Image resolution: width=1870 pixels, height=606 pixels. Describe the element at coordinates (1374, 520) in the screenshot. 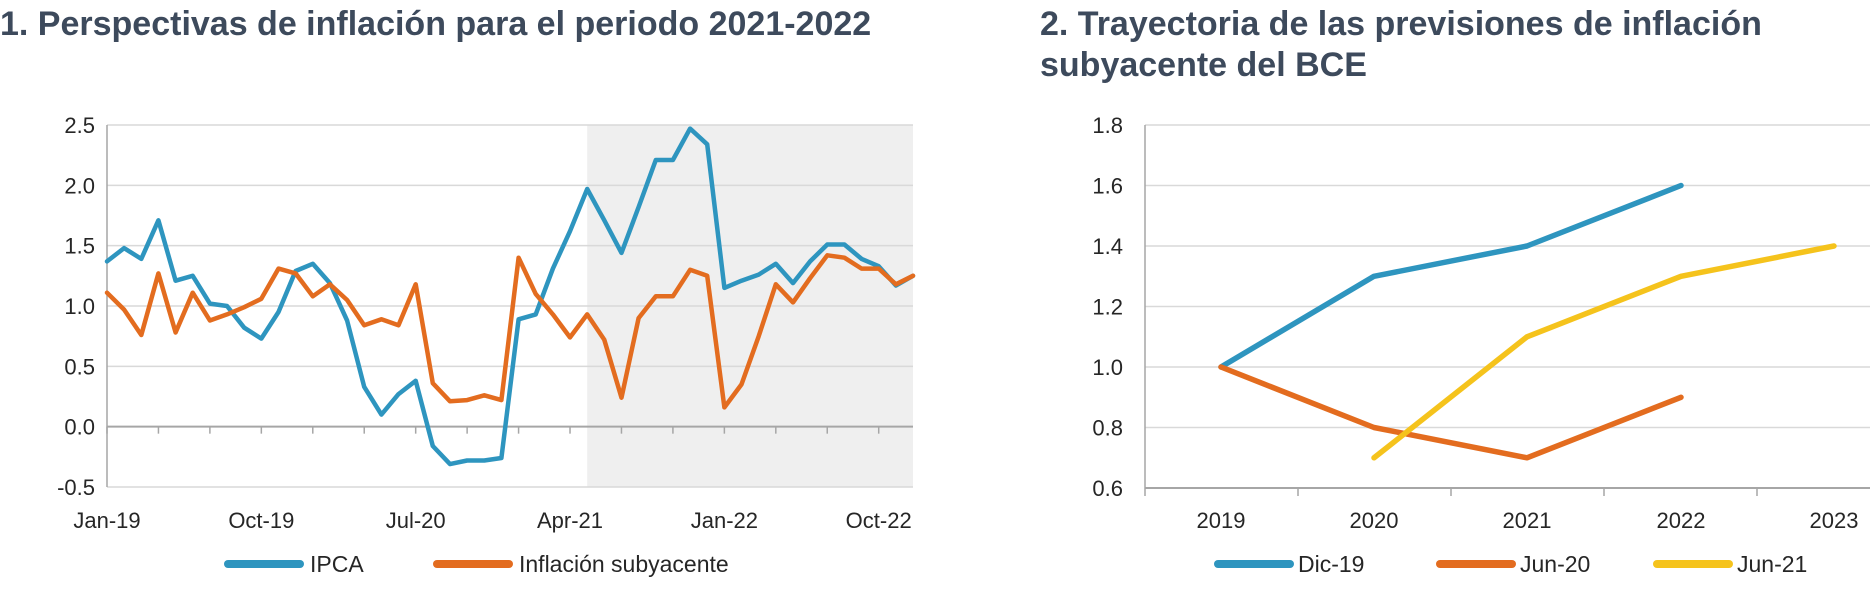

I see `chart2-xtick-label: 2020` at that location.